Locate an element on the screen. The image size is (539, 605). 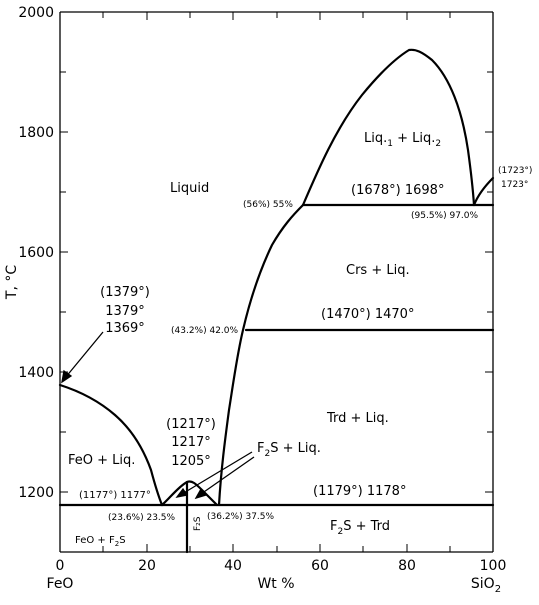
ann-feo-melt-2: 1379° is located at coordinates (125, 311).